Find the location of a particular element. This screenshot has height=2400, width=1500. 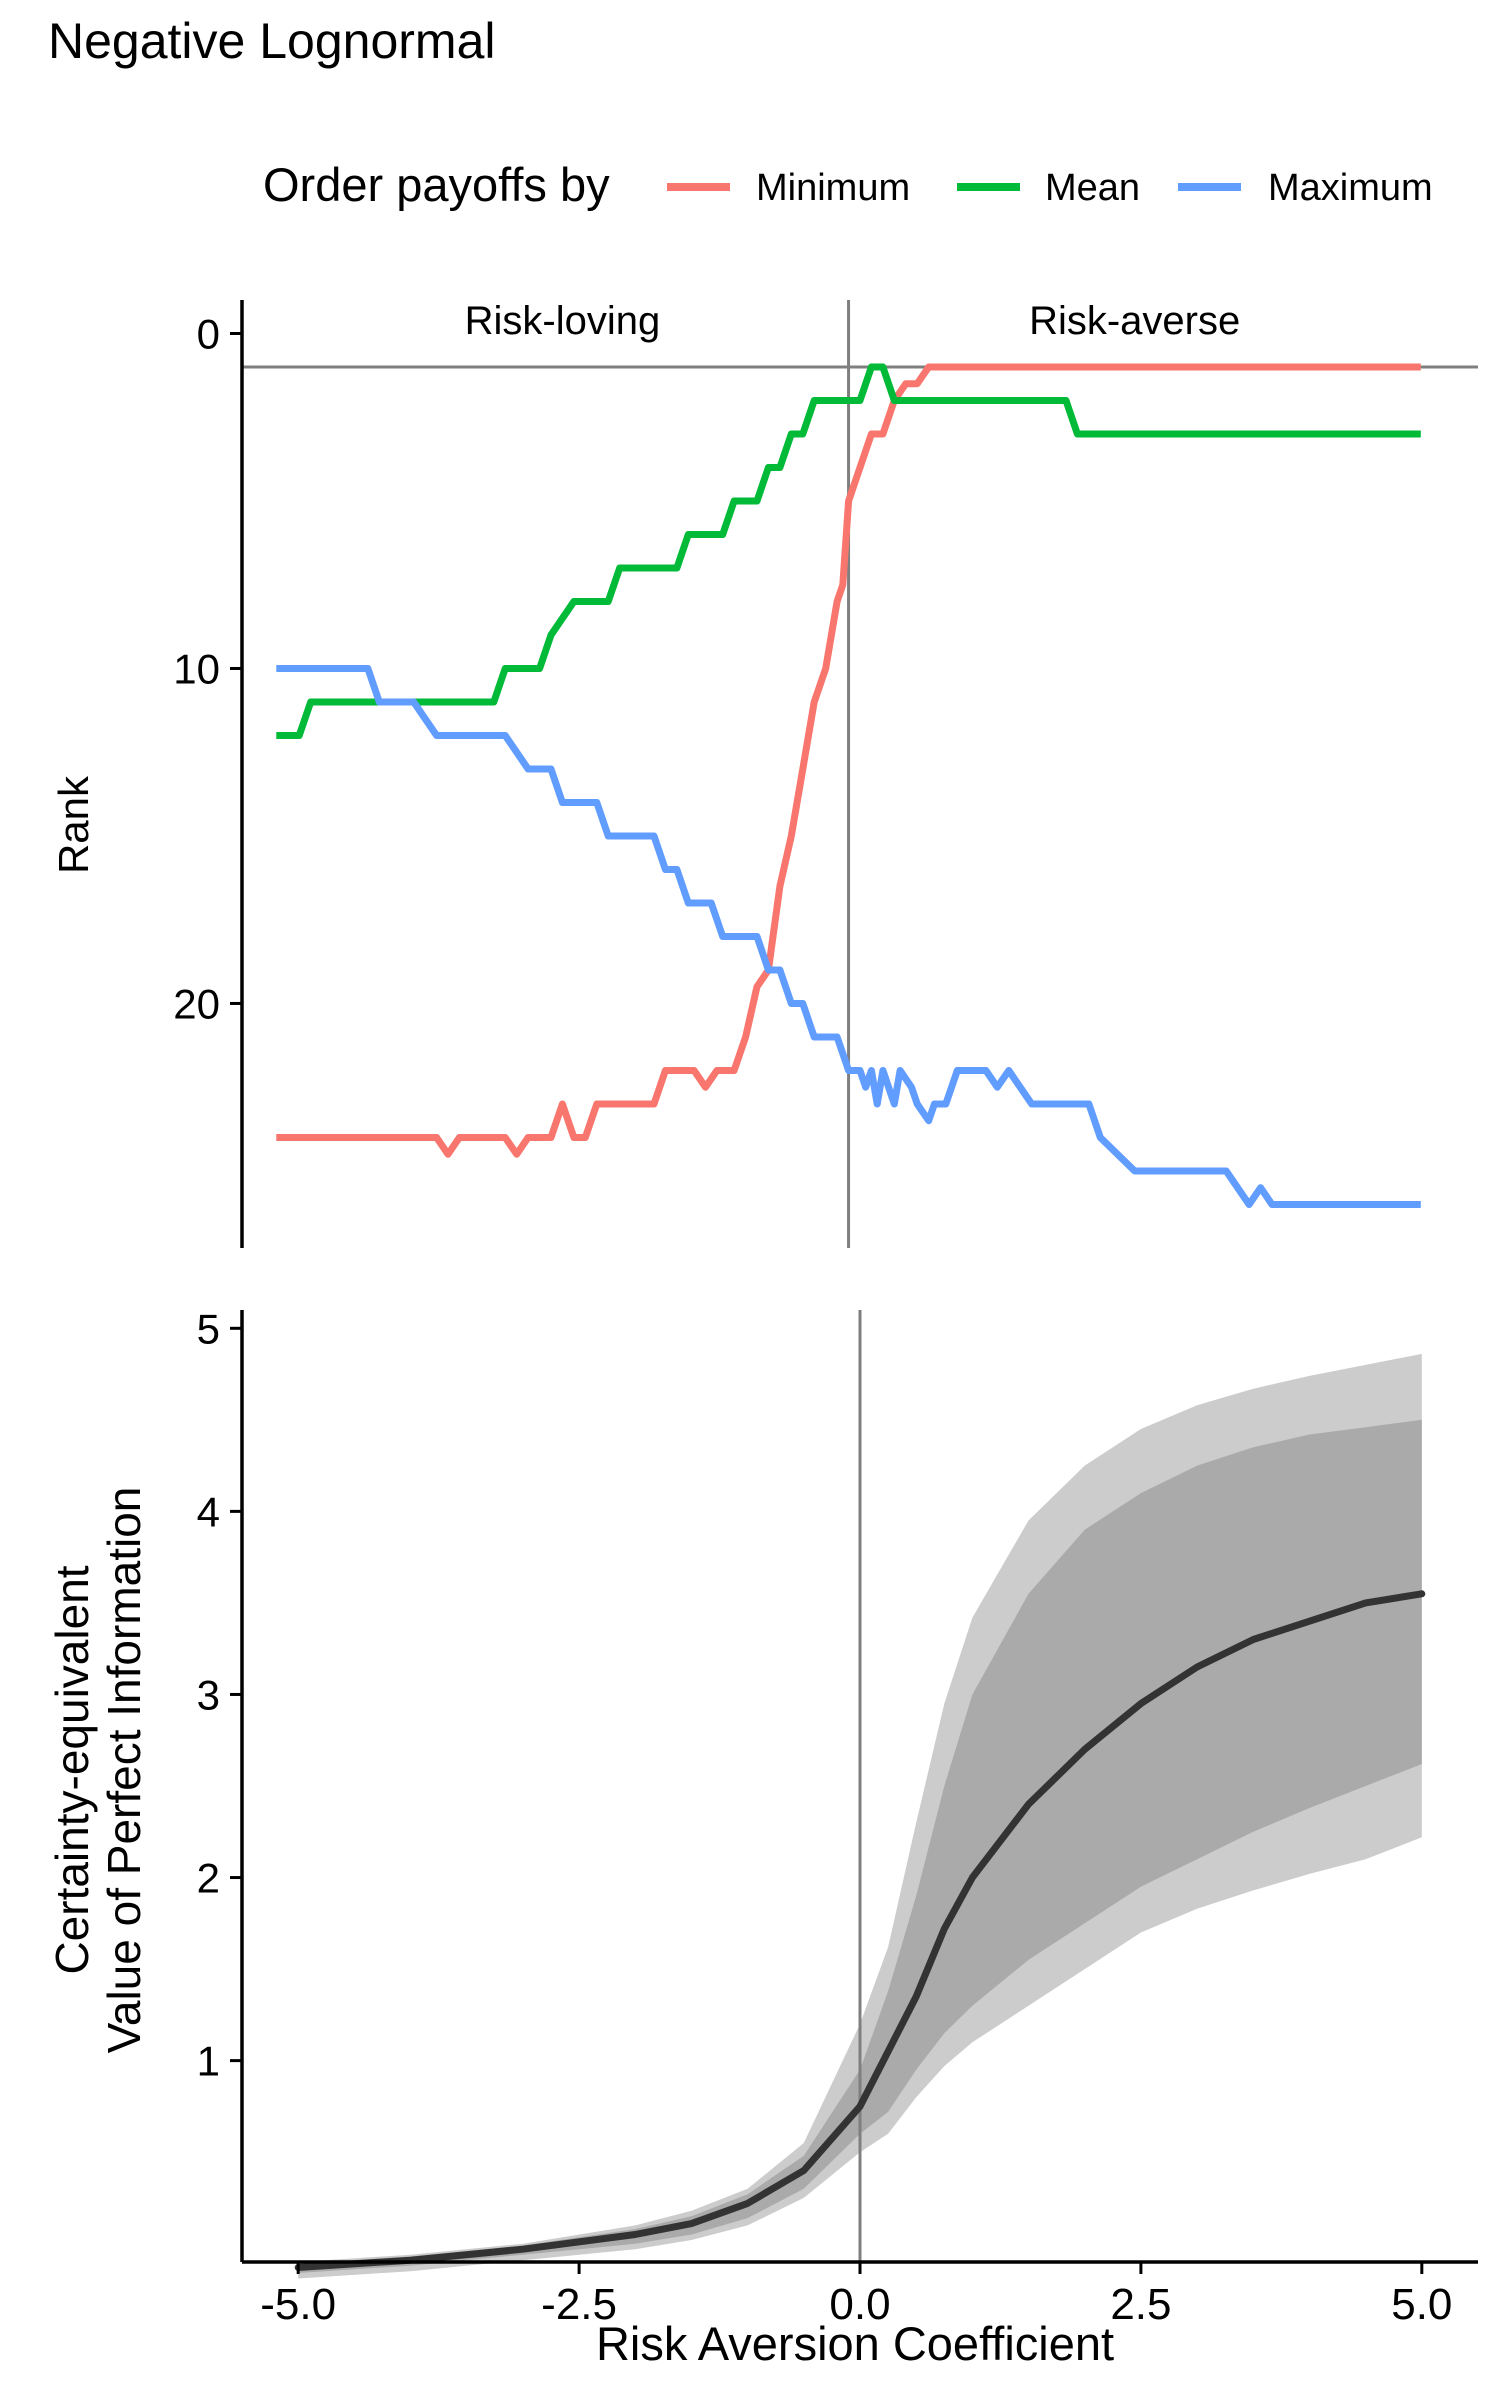

rank-annotation-risk-averse: Risk-averse is located at coordinates (1134, 321).